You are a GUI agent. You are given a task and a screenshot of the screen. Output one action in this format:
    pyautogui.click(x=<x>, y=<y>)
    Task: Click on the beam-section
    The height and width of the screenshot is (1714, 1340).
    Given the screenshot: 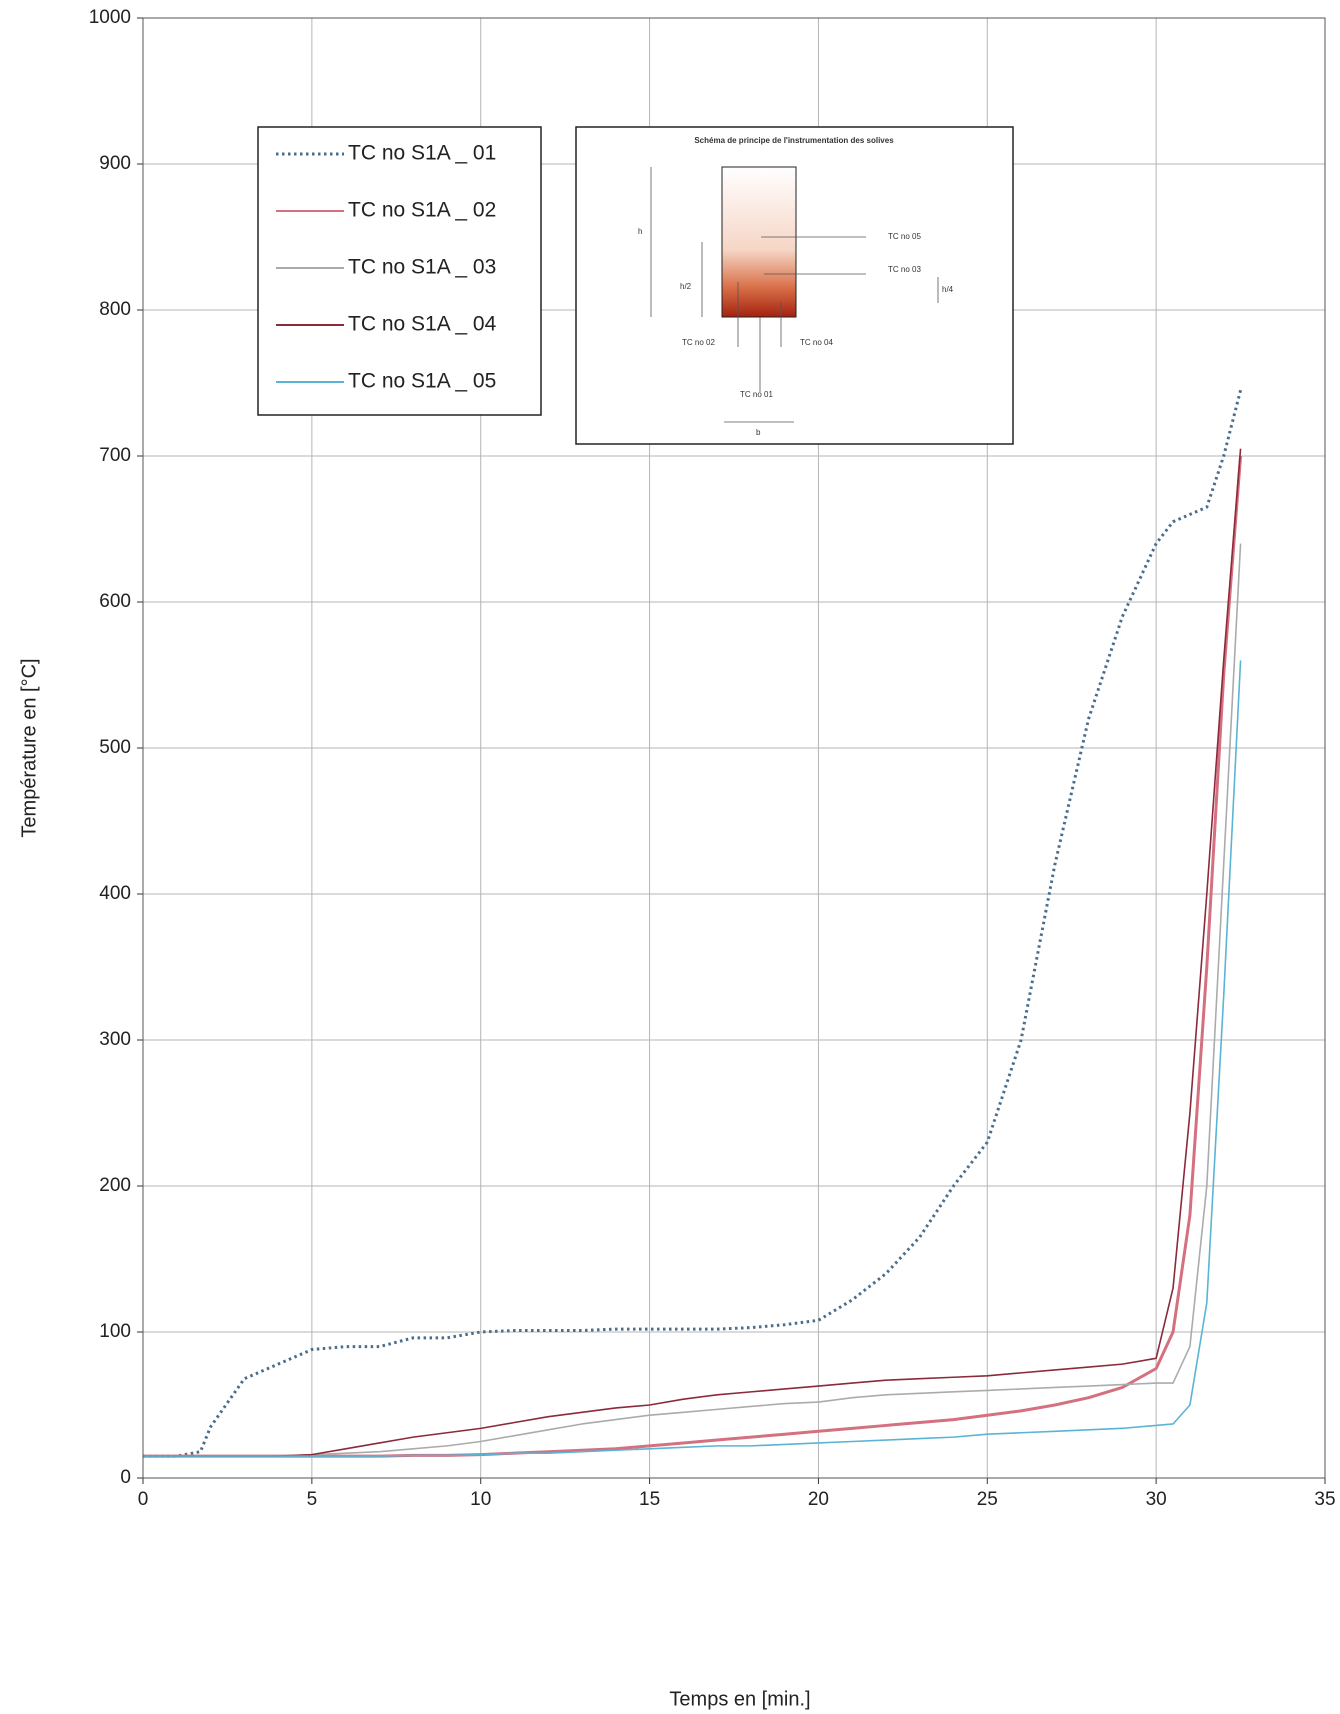 What is the action you would take?
    pyautogui.click(x=759, y=242)
    